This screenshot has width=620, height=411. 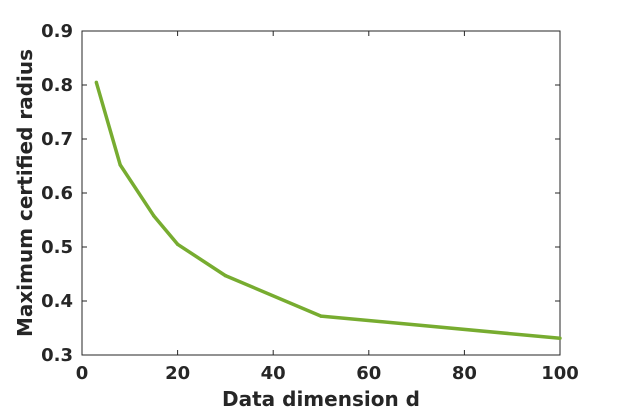 I want to click on y-tick-label: 0.3, so click(x=57, y=355).